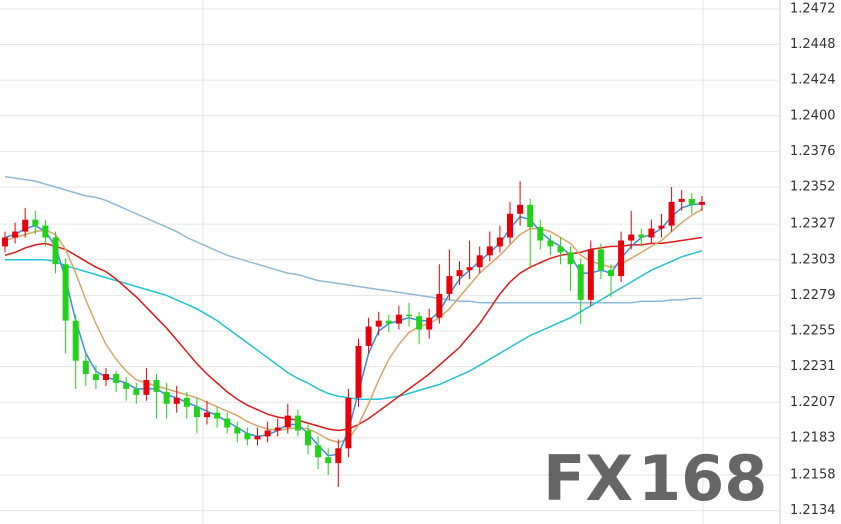 The height and width of the screenshot is (524, 841). What do you see at coordinates (813, 437) in the screenshot?
I see `y-tick-label: 1.2183` at bounding box center [813, 437].